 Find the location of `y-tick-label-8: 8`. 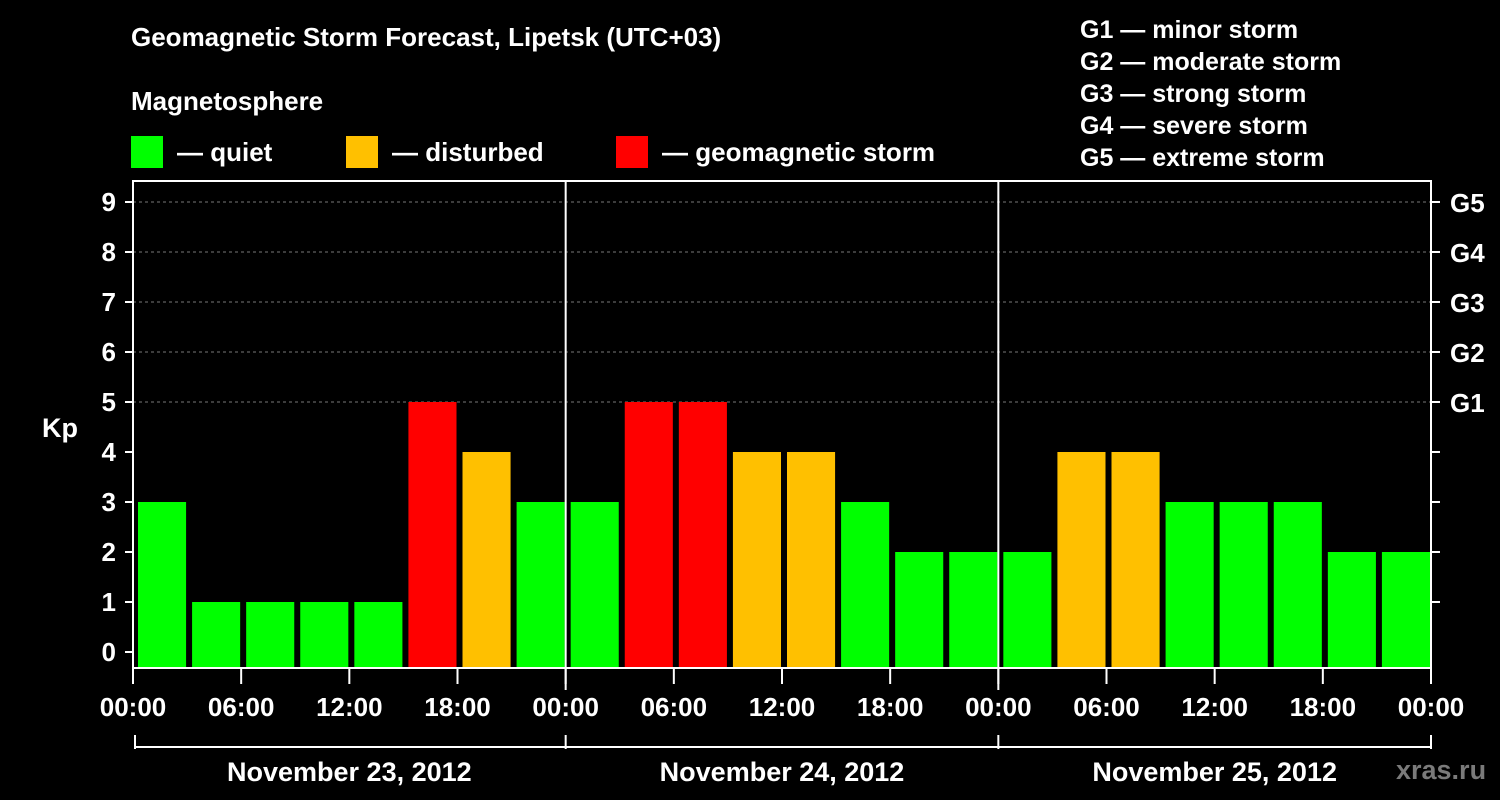

y-tick-label-8: 8 is located at coordinates (109, 252).